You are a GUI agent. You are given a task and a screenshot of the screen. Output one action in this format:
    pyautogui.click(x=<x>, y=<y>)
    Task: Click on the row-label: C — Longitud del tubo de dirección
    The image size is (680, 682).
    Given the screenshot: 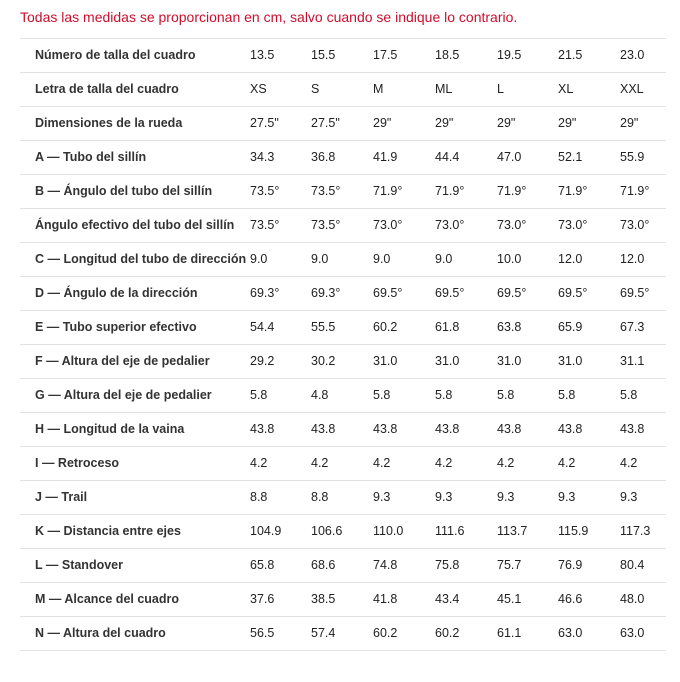 What is the action you would take?
    pyautogui.click(x=141, y=259)
    